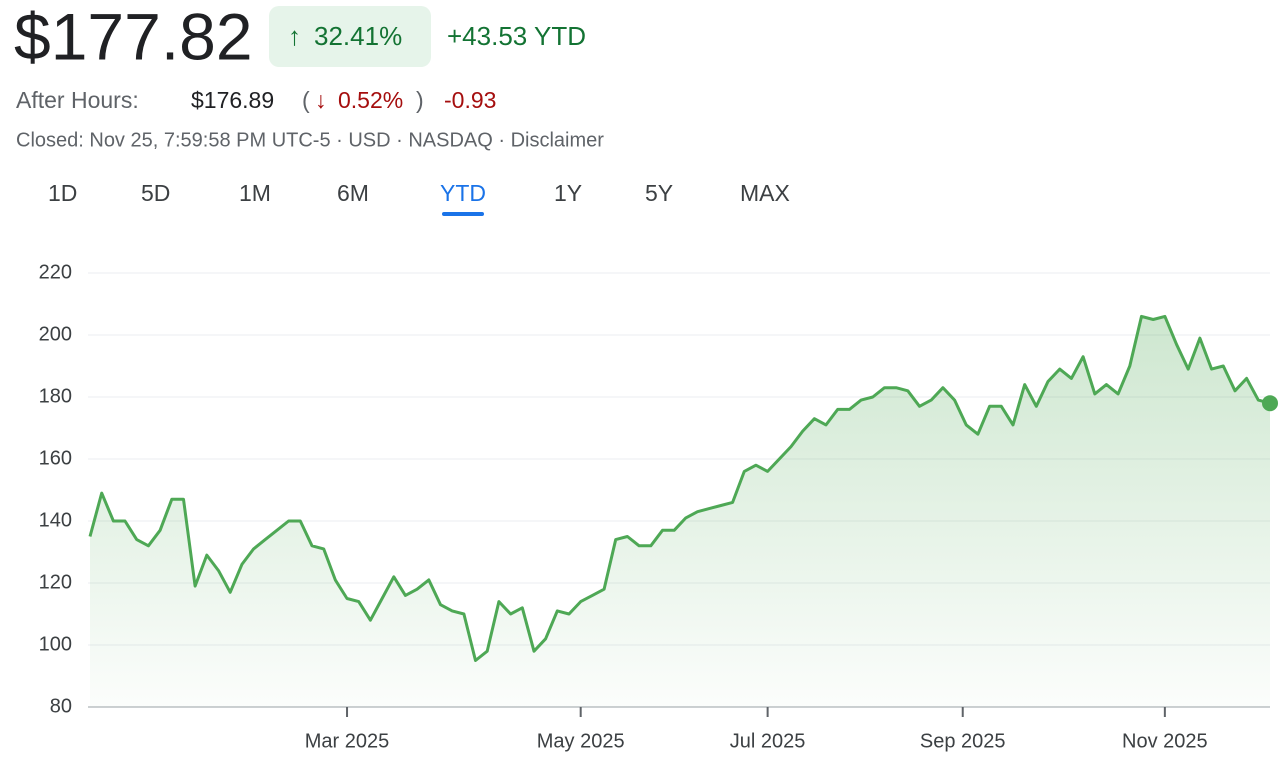  What do you see at coordinates (659, 193) in the screenshot?
I see `range-tab: 5Y` at bounding box center [659, 193].